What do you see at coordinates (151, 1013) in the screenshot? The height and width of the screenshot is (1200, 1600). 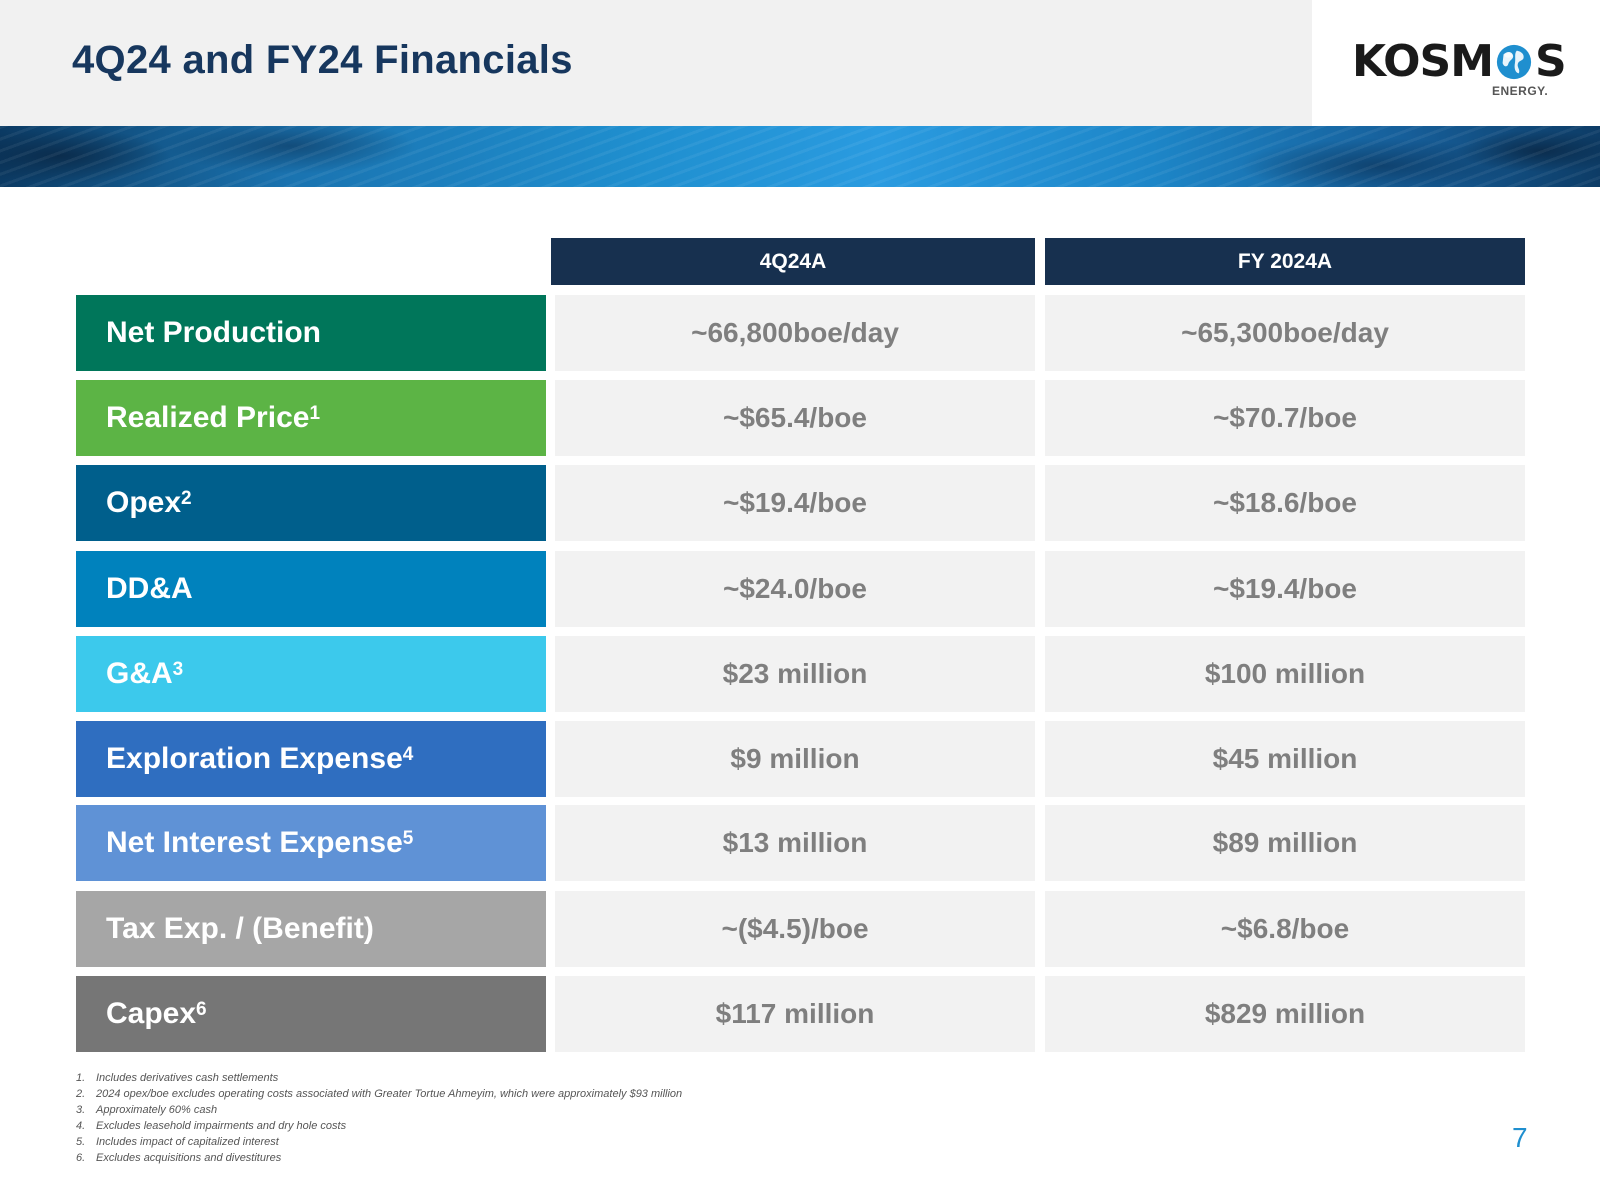 I see `row-label-text: Capex` at bounding box center [151, 1013].